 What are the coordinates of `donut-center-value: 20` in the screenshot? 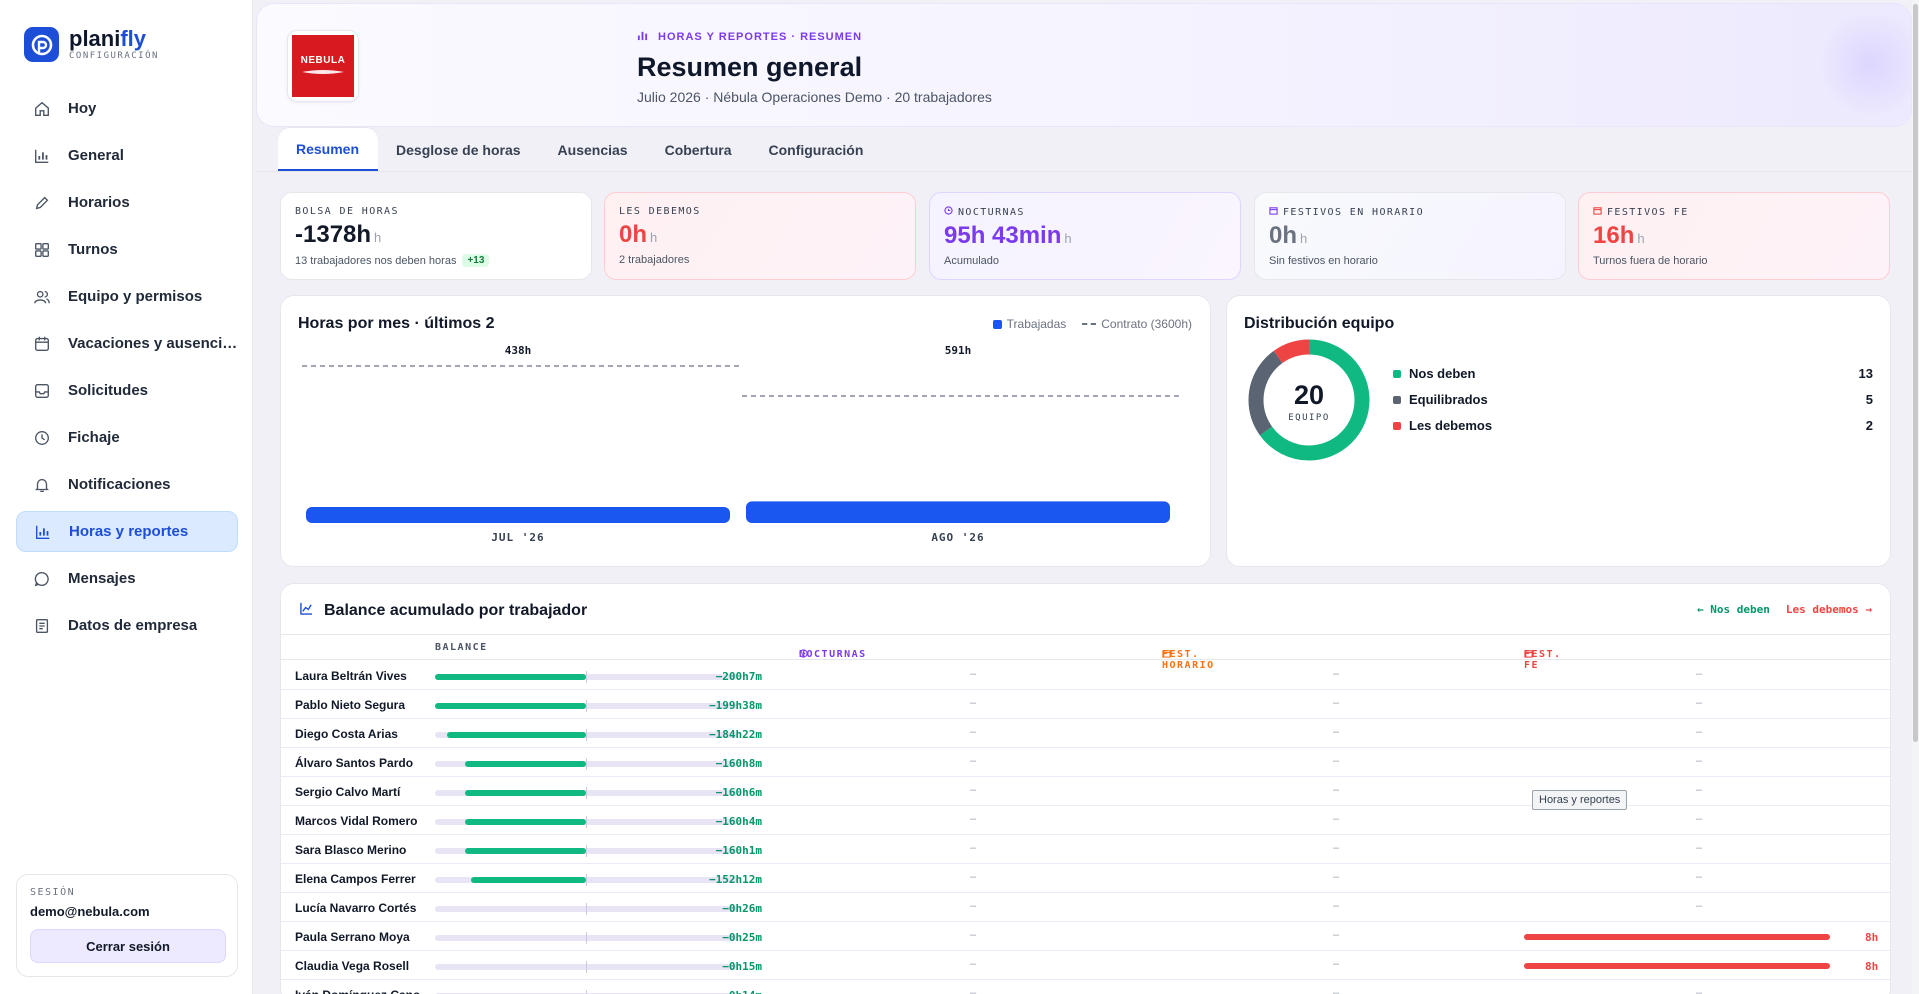 It's located at (1309, 395).